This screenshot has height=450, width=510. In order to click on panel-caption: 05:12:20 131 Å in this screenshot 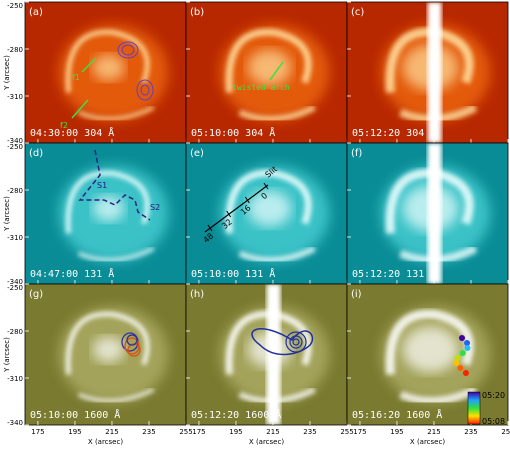, I will do `click(394, 273)`.